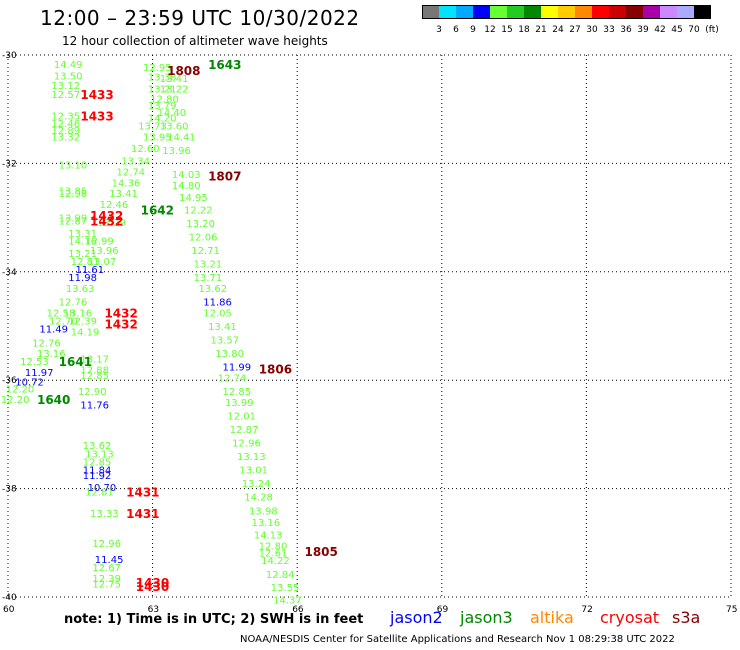  What do you see at coordinates (157, 68) in the screenshot?
I see `swh-value-label: 12.95` at bounding box center [157, 68].